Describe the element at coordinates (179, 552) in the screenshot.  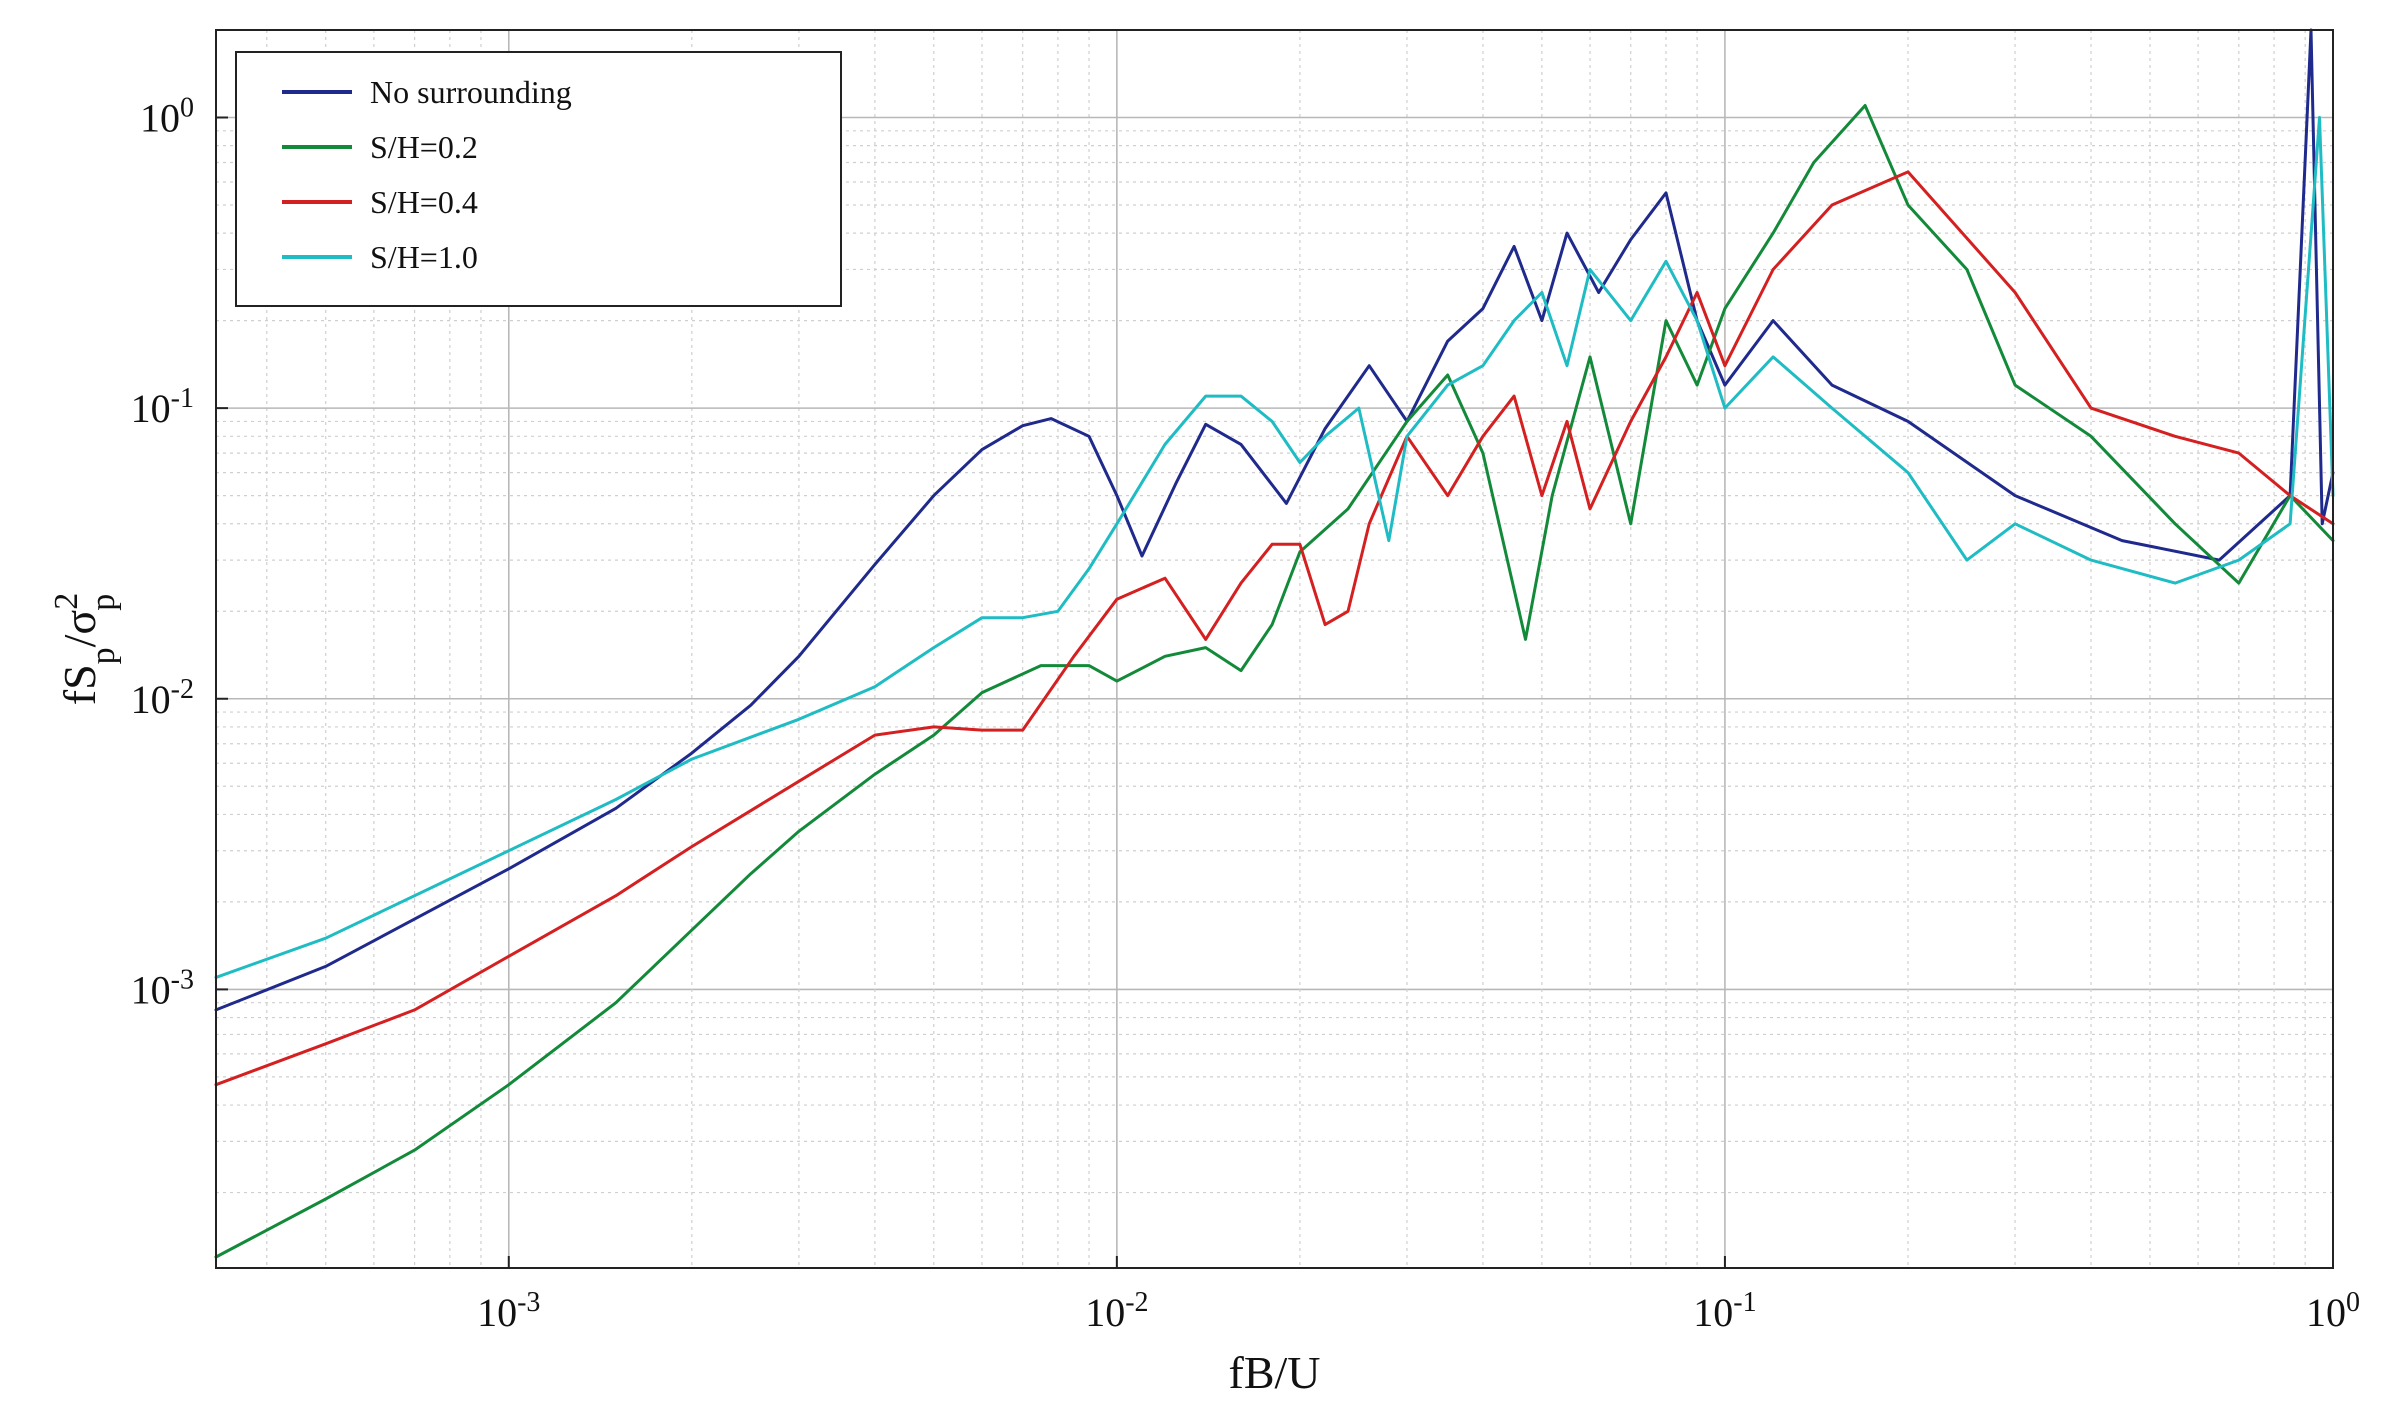
I see `y-axis-ticks: 10⁻³ 10⁻² 10⁻¹ 10⁰` at that location.